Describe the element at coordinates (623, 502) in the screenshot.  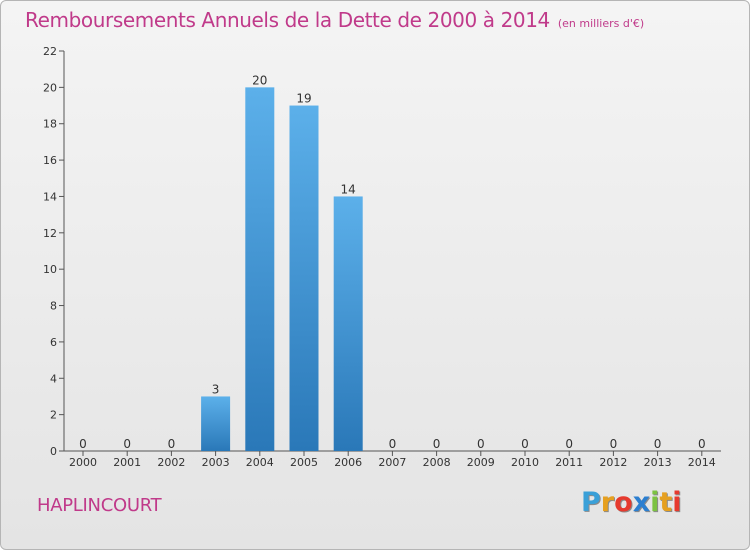
I see `logo-letter: o` at that location.